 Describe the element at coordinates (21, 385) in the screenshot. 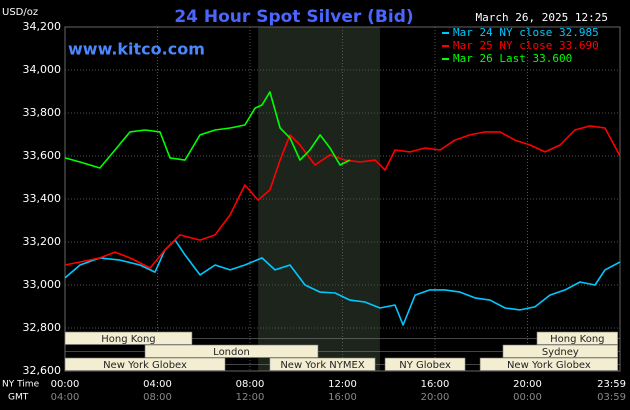

I see `x-row-label: NY Time` at that location.